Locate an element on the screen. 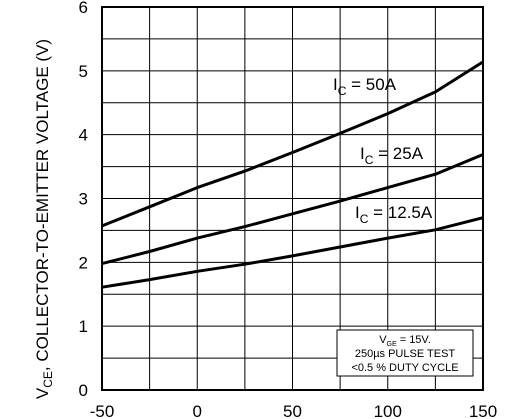  x-tick-label: 50 is located at coordinates (292, 410).